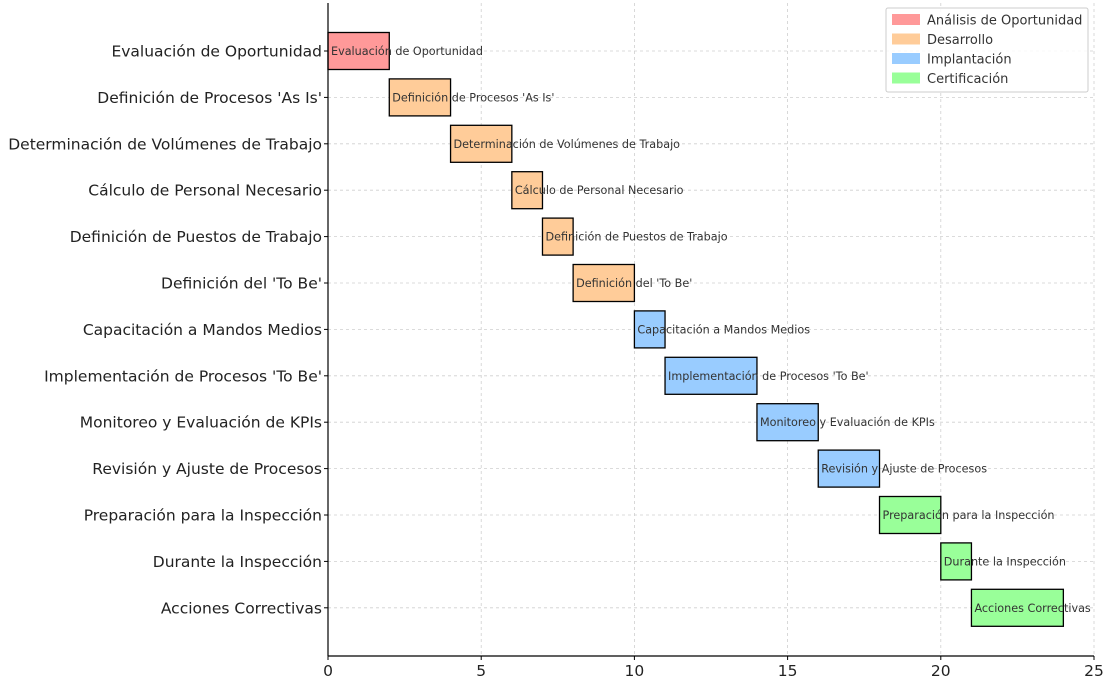 The image size is (1107, 678). I want to click on legend-entry-label: Análisis de Oportunidad, so click(1004, 21).